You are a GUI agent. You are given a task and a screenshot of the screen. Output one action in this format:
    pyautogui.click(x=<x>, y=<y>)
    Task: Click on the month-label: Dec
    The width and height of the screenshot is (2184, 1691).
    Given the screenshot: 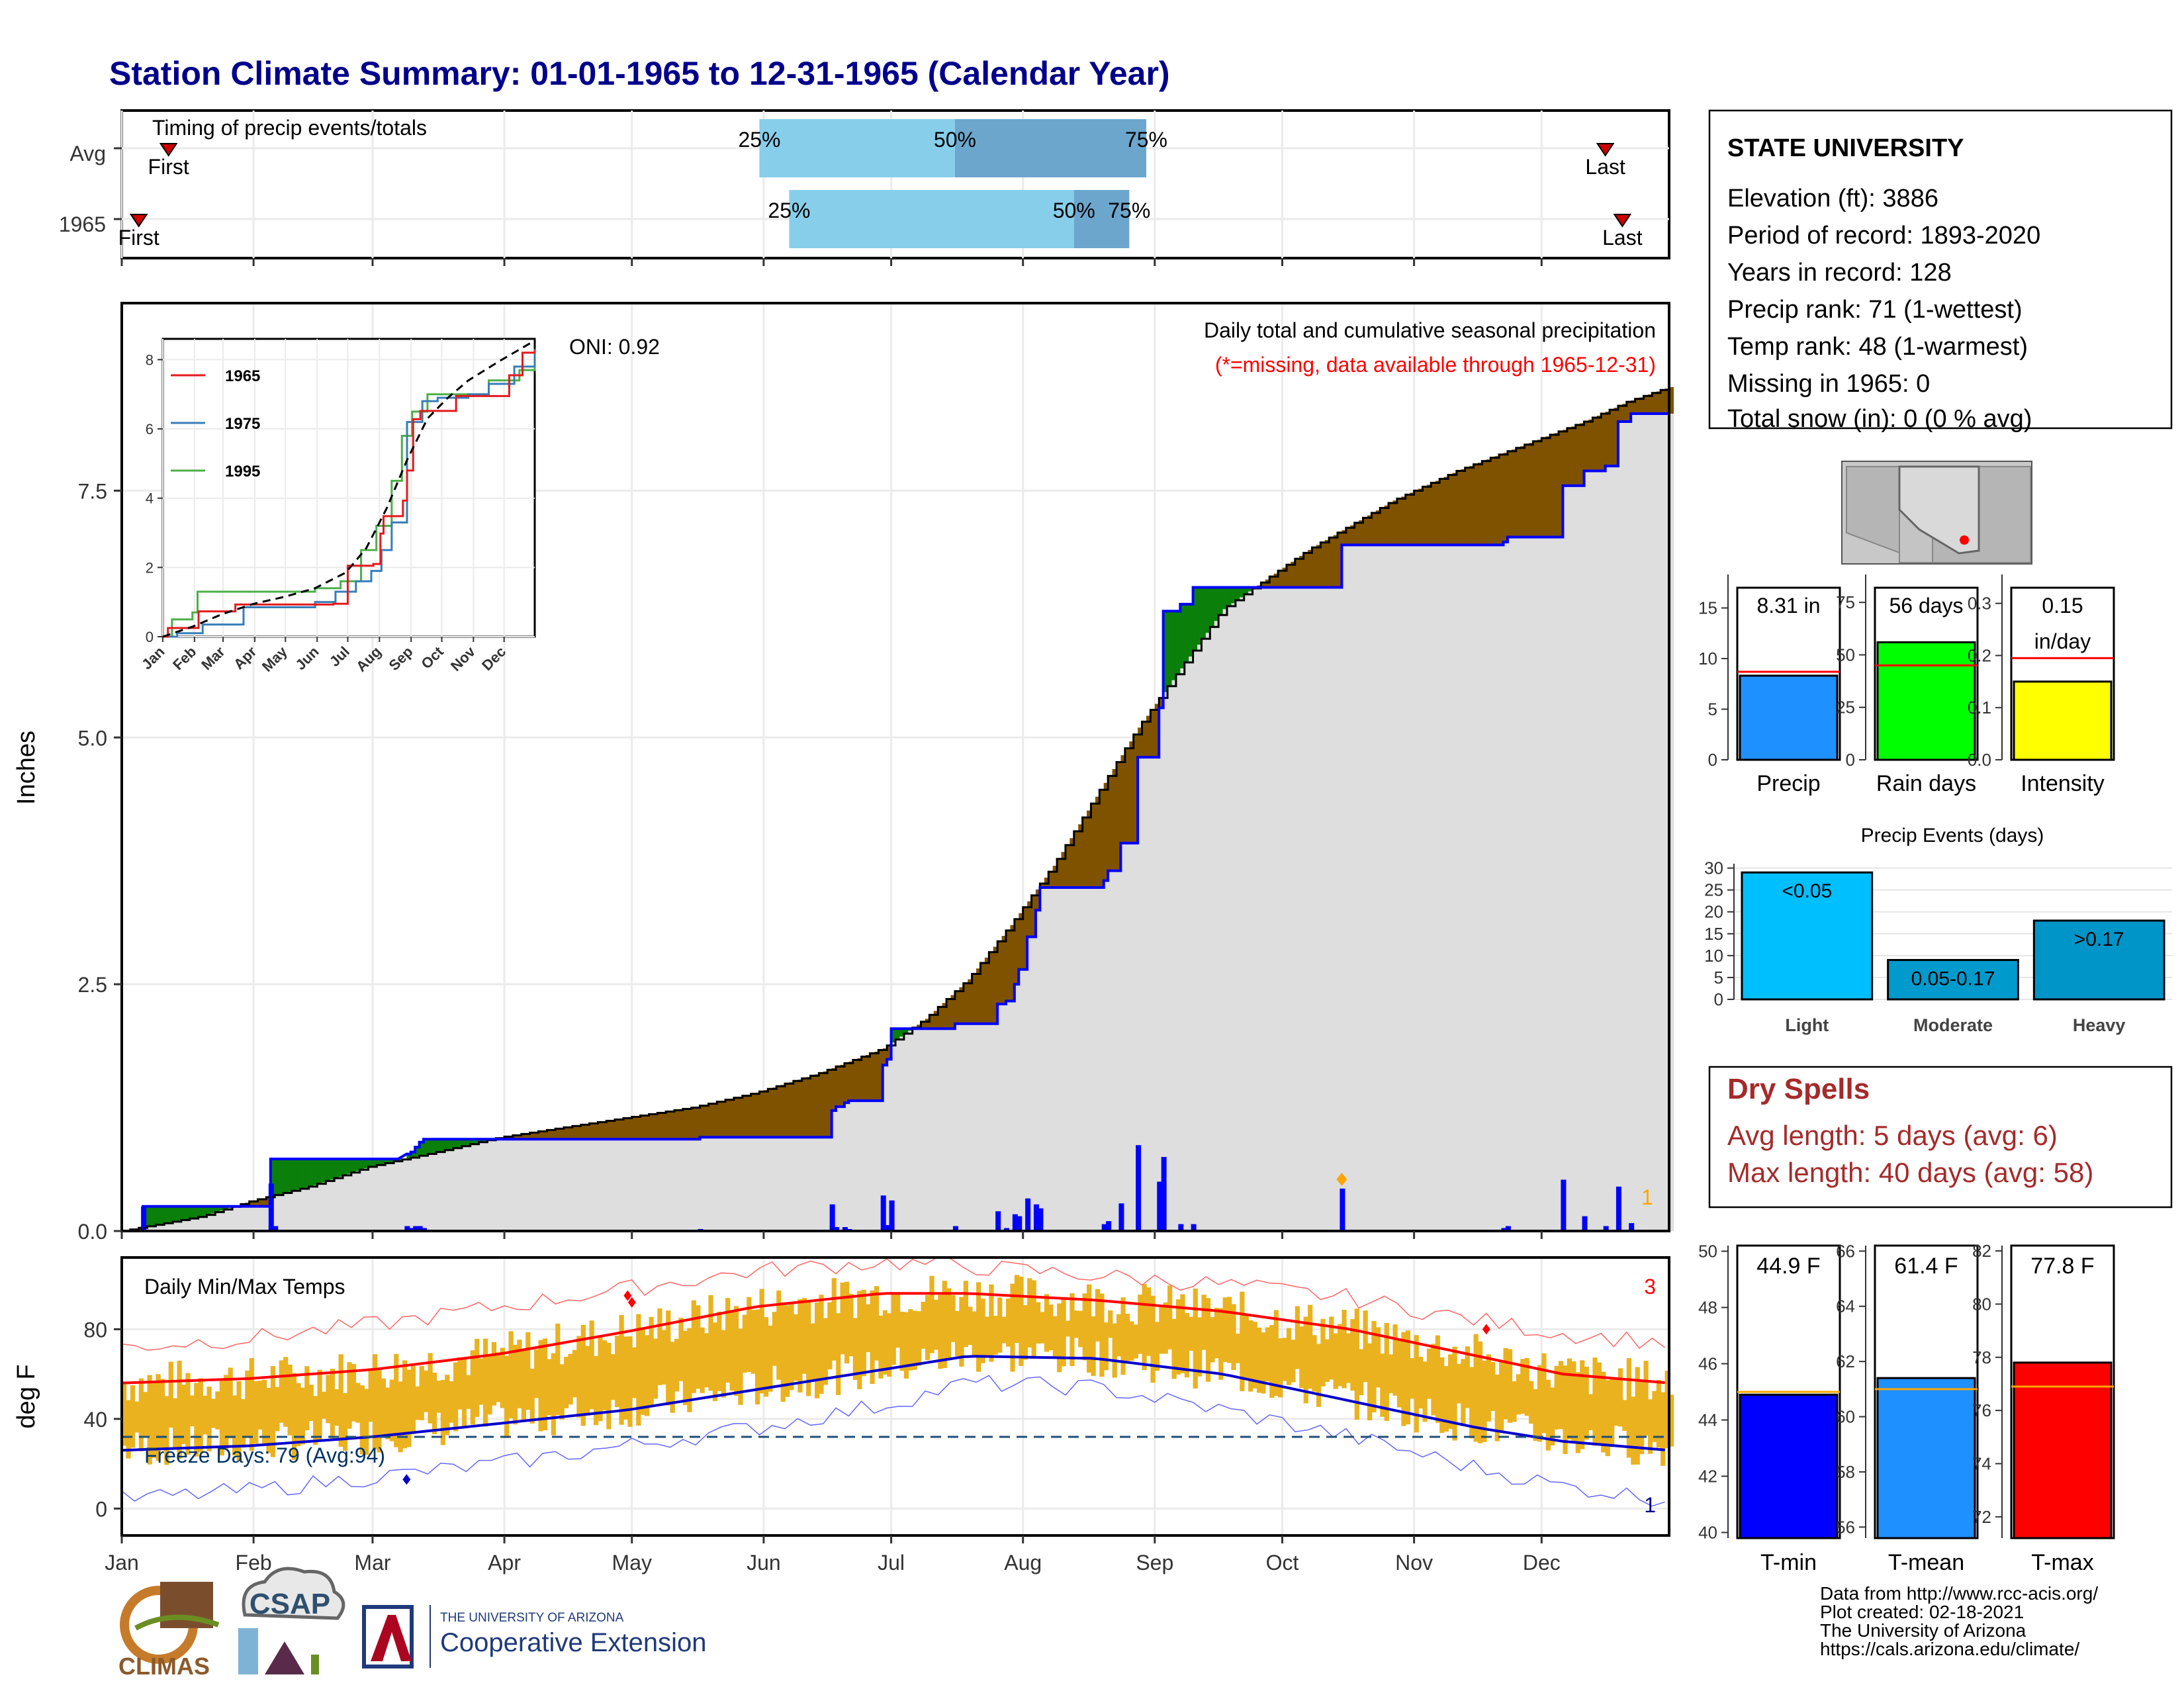 What is the action you would take?
    pyautogui.click(x=1542, y=1563)
    